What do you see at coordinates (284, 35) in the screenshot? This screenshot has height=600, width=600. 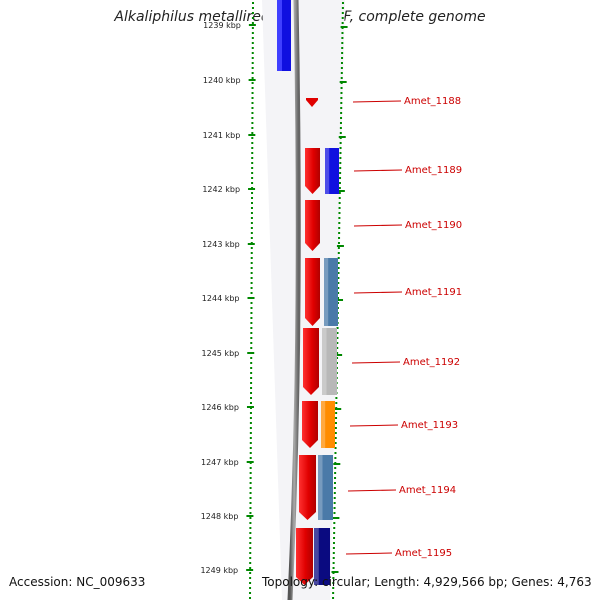 I see `top-feature-block` at bounding box center [284, 35].